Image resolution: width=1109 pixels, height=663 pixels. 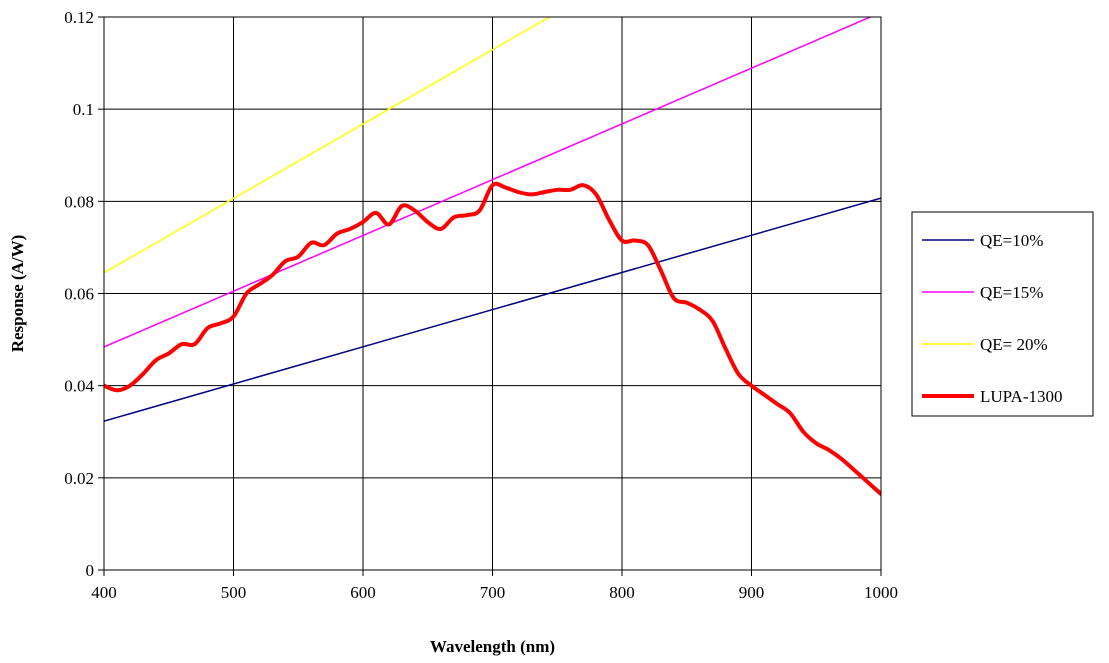 What do you see at coordinates (79, 294) in the screenshot?
I see `y-tick-label: 0.06` at bounding box center [79, 294].